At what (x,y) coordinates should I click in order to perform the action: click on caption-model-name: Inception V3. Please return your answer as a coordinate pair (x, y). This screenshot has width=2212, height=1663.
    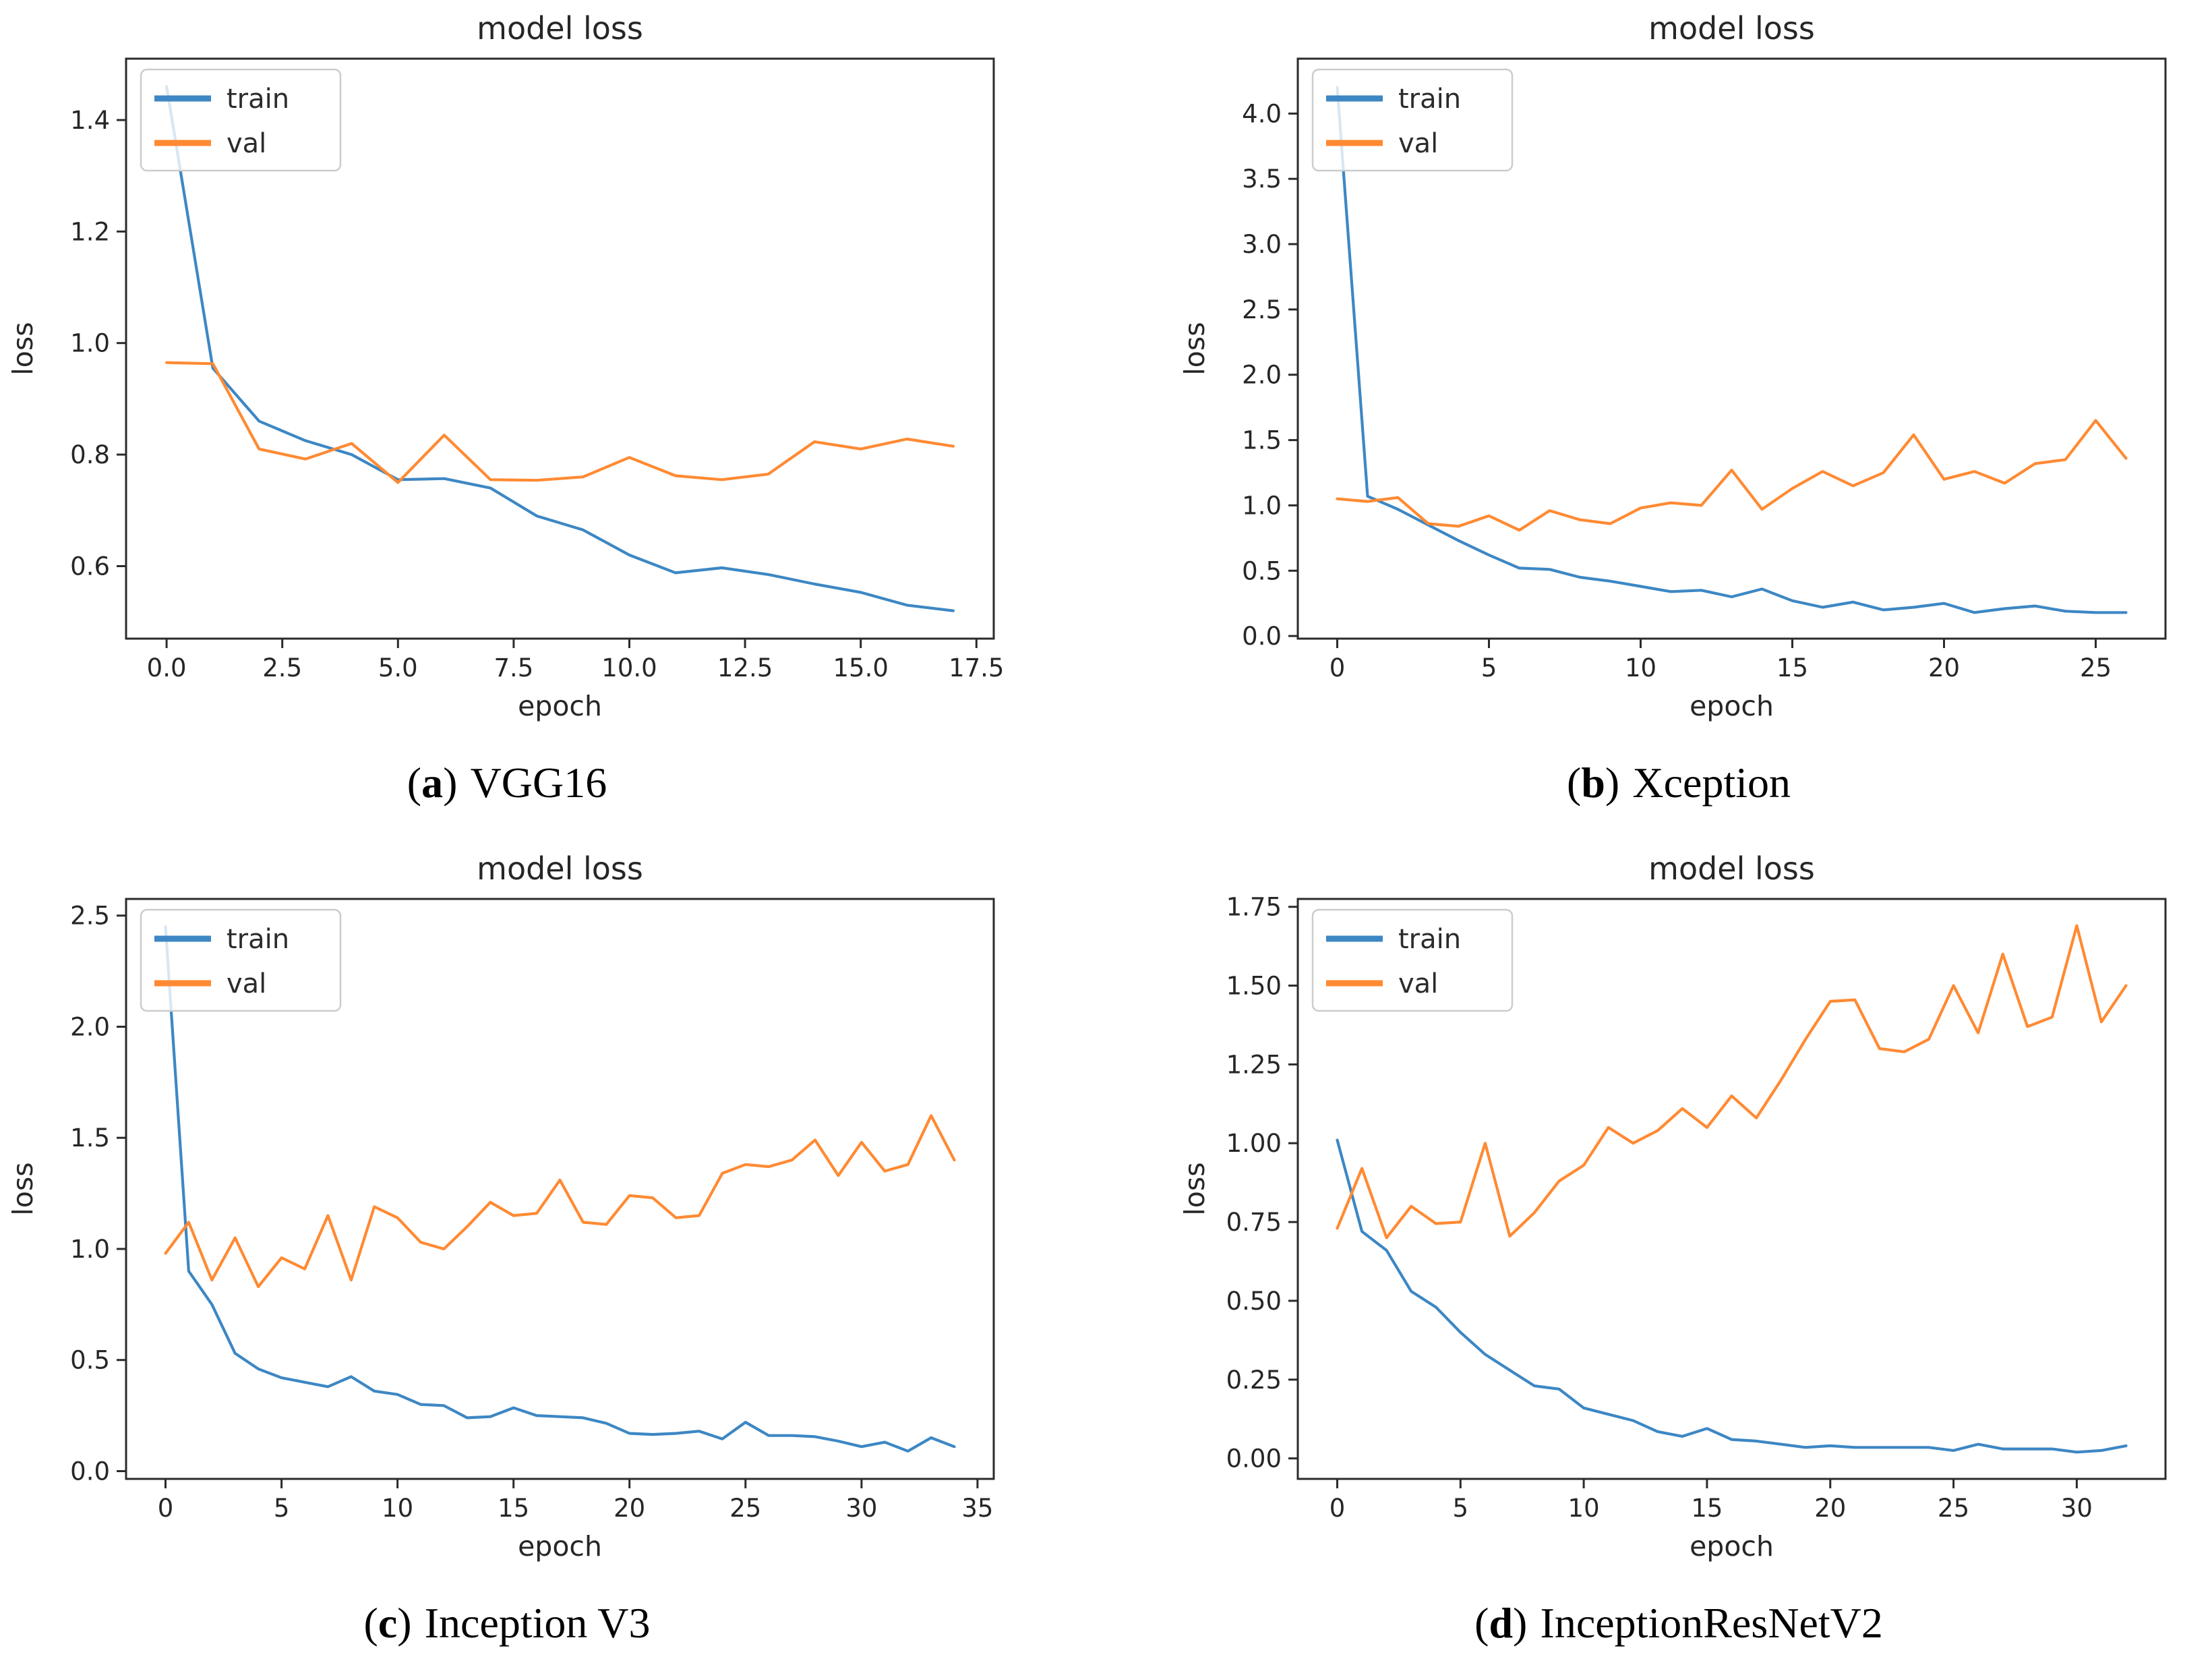
    Looking at the image, I should click on (537, 1623).